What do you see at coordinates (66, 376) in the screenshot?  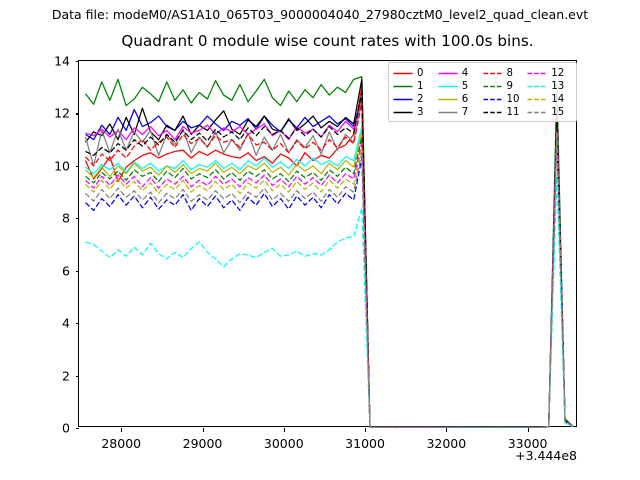 I see `y-tick-label: 2` at bounding box center [66, 376].